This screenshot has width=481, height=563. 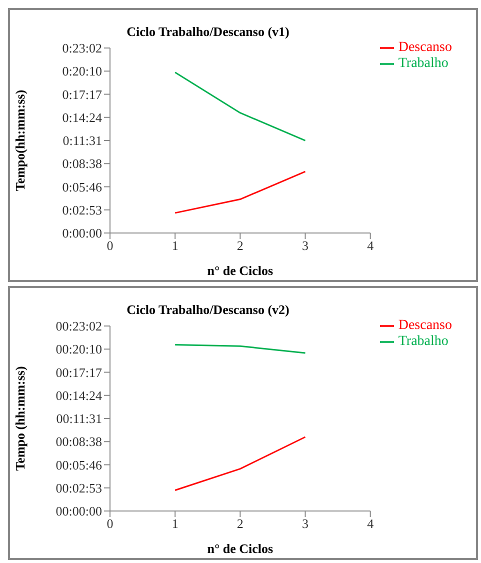 What do you see at coordinates (79, 349) in the screenshot?
I see `y-tick-label: 00:20:10` at bounding box center [79, 349].